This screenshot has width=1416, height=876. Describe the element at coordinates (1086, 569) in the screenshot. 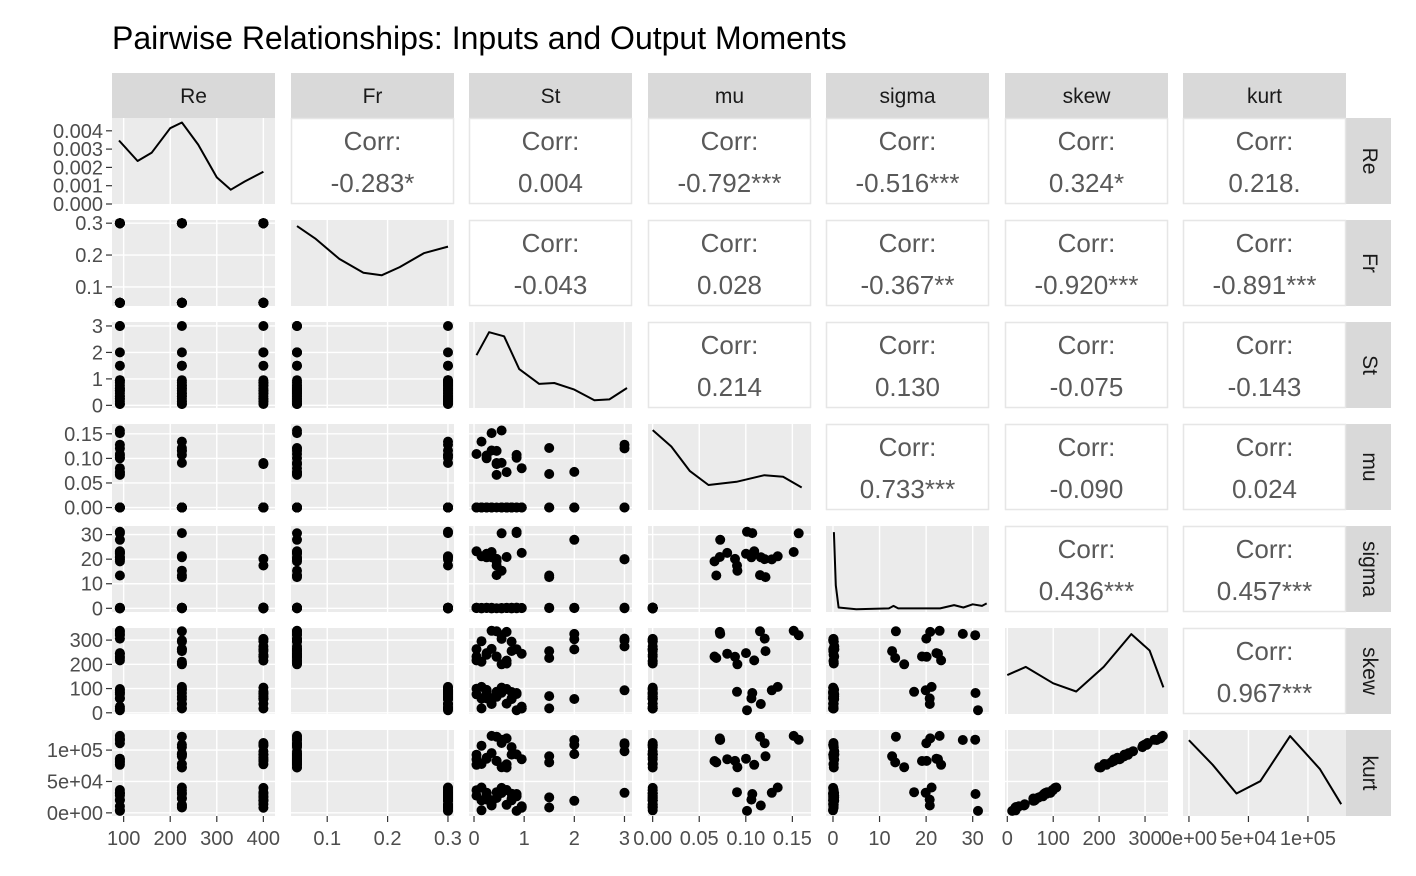

I see `corr-panel-sigma-skew` at that location.